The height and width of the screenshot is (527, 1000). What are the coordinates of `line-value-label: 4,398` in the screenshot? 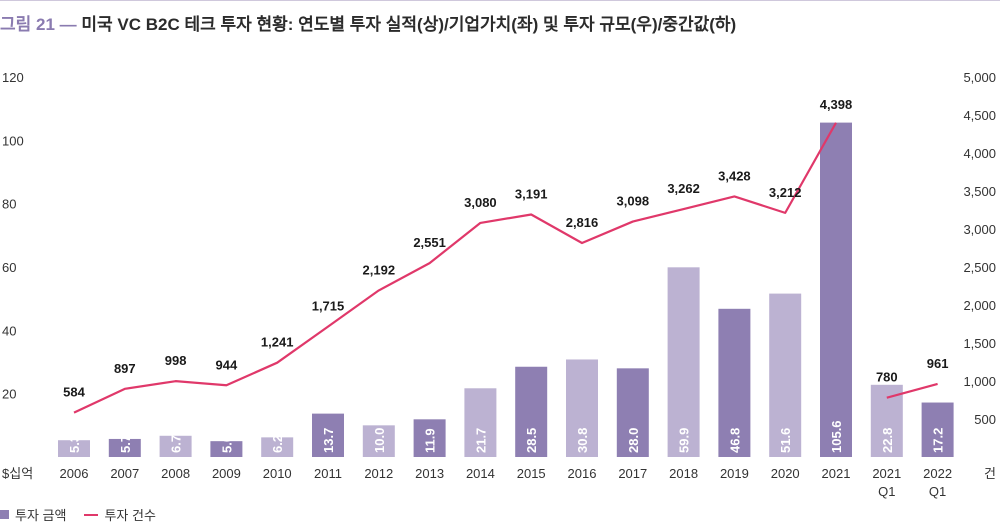 It's located at (836, 104).